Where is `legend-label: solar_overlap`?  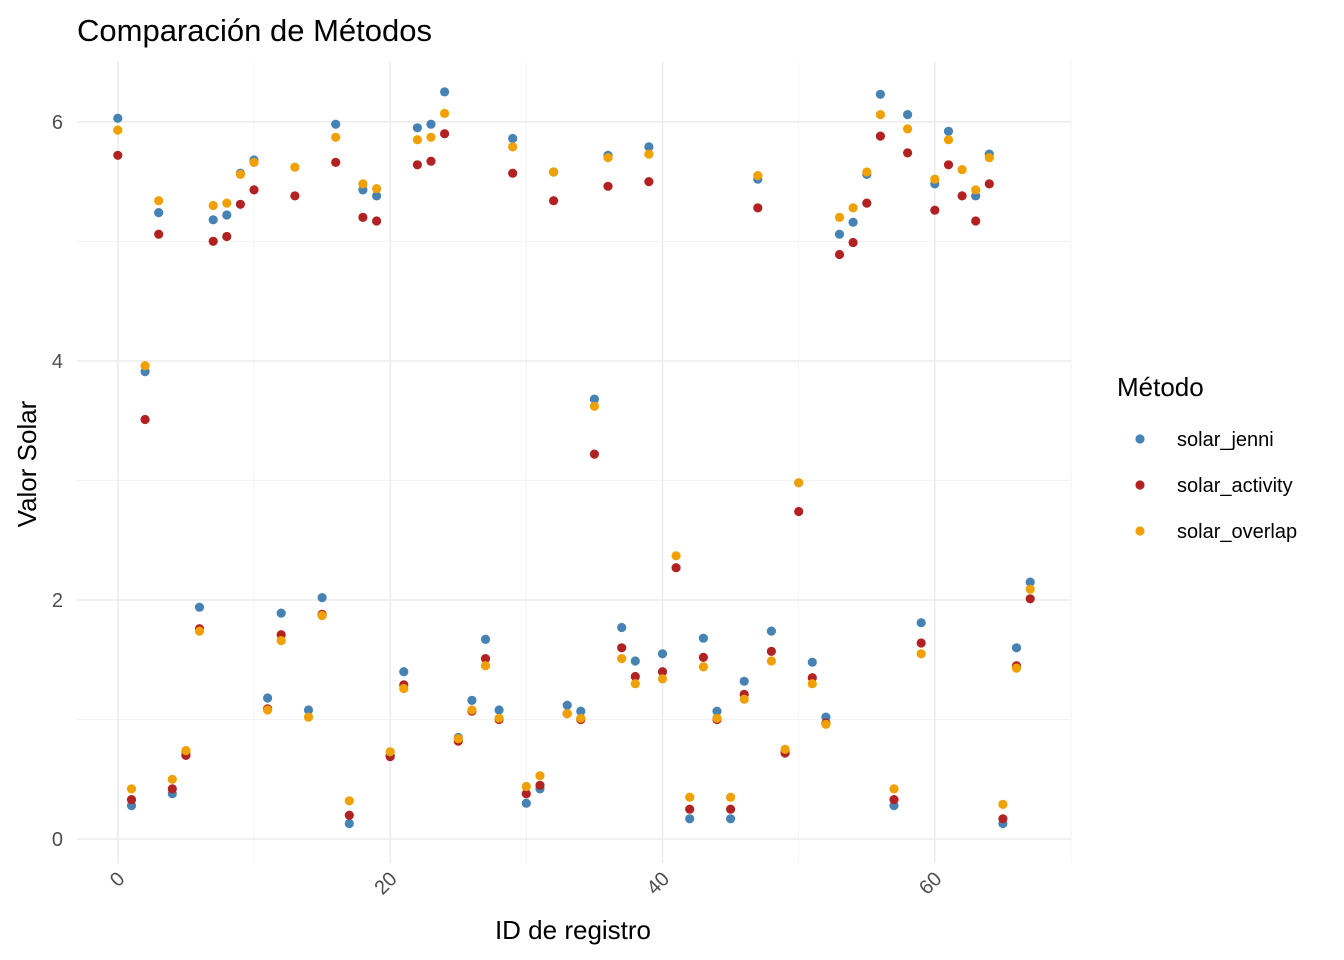 legend-label: solar_overlap is located at coordinates (1237, 532).